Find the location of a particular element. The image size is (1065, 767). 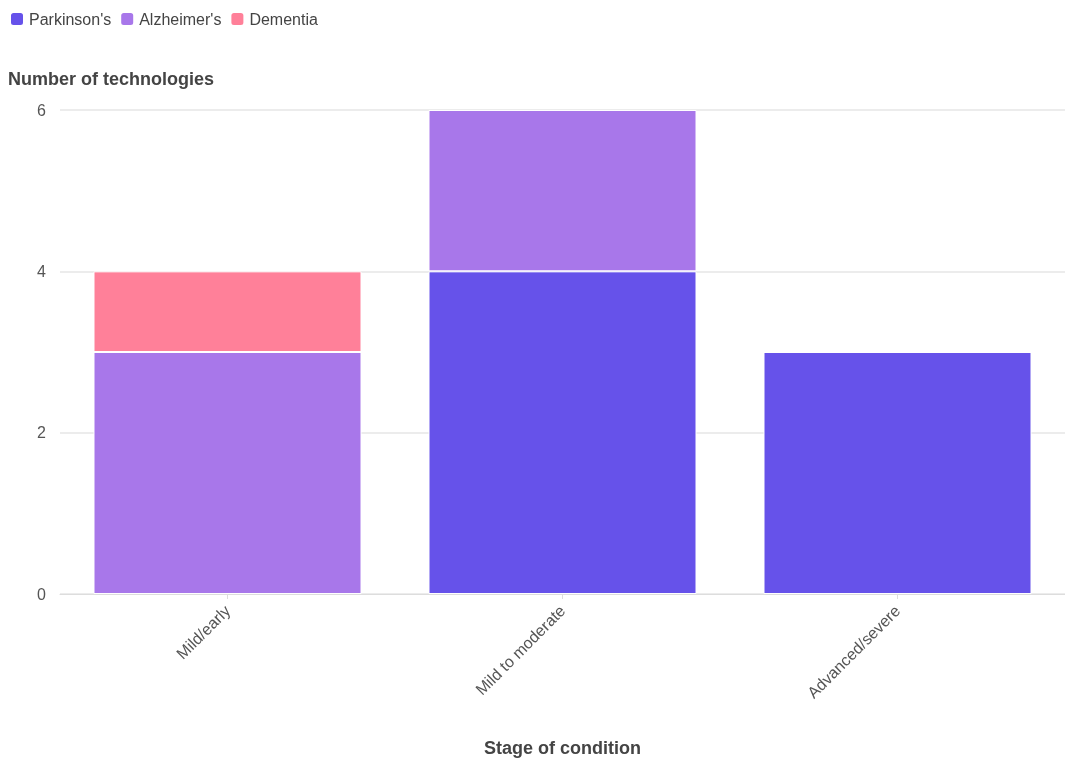

y-tick-label: 6 is located at coordinates (42, 110).